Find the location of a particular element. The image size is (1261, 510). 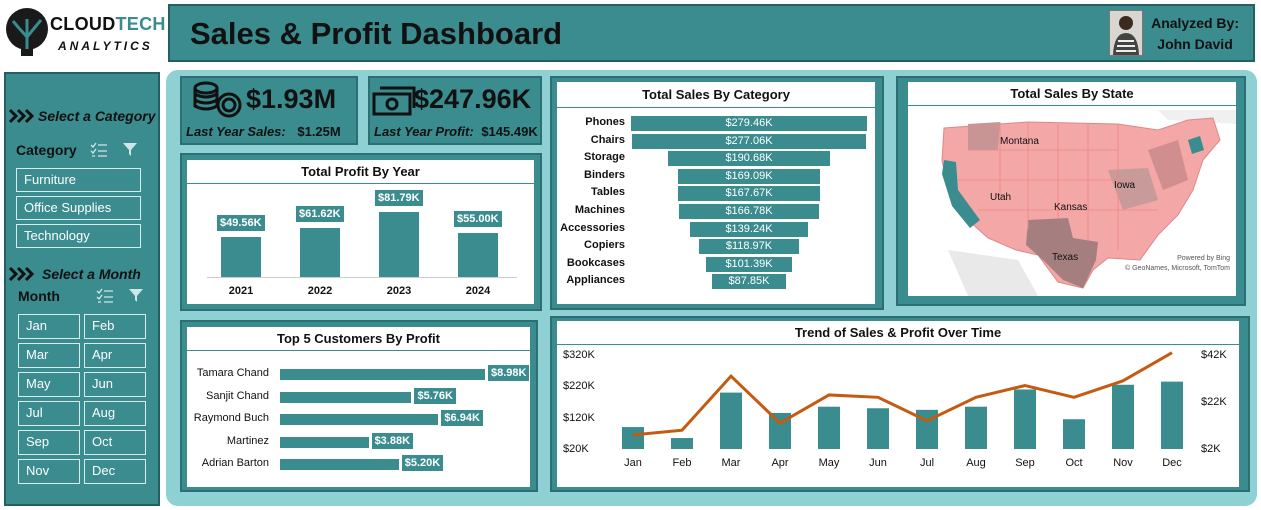

data-label: $190.68K is located at coordinates (749, 158).